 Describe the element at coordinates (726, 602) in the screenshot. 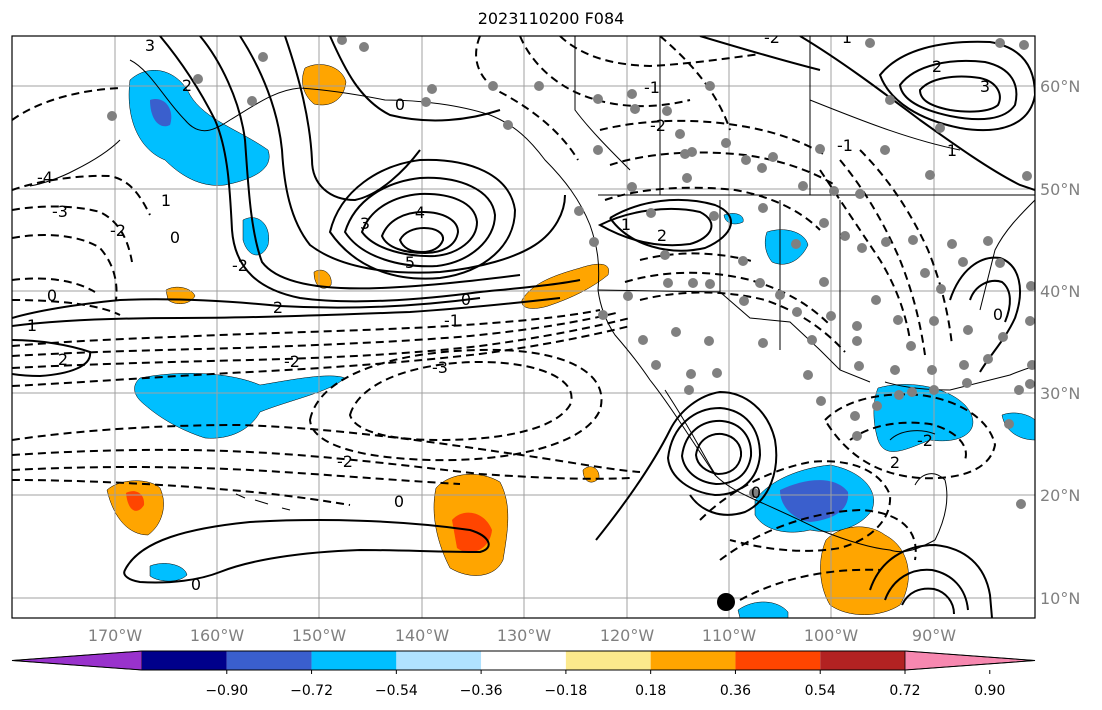

I see `marker-dot` at that location.